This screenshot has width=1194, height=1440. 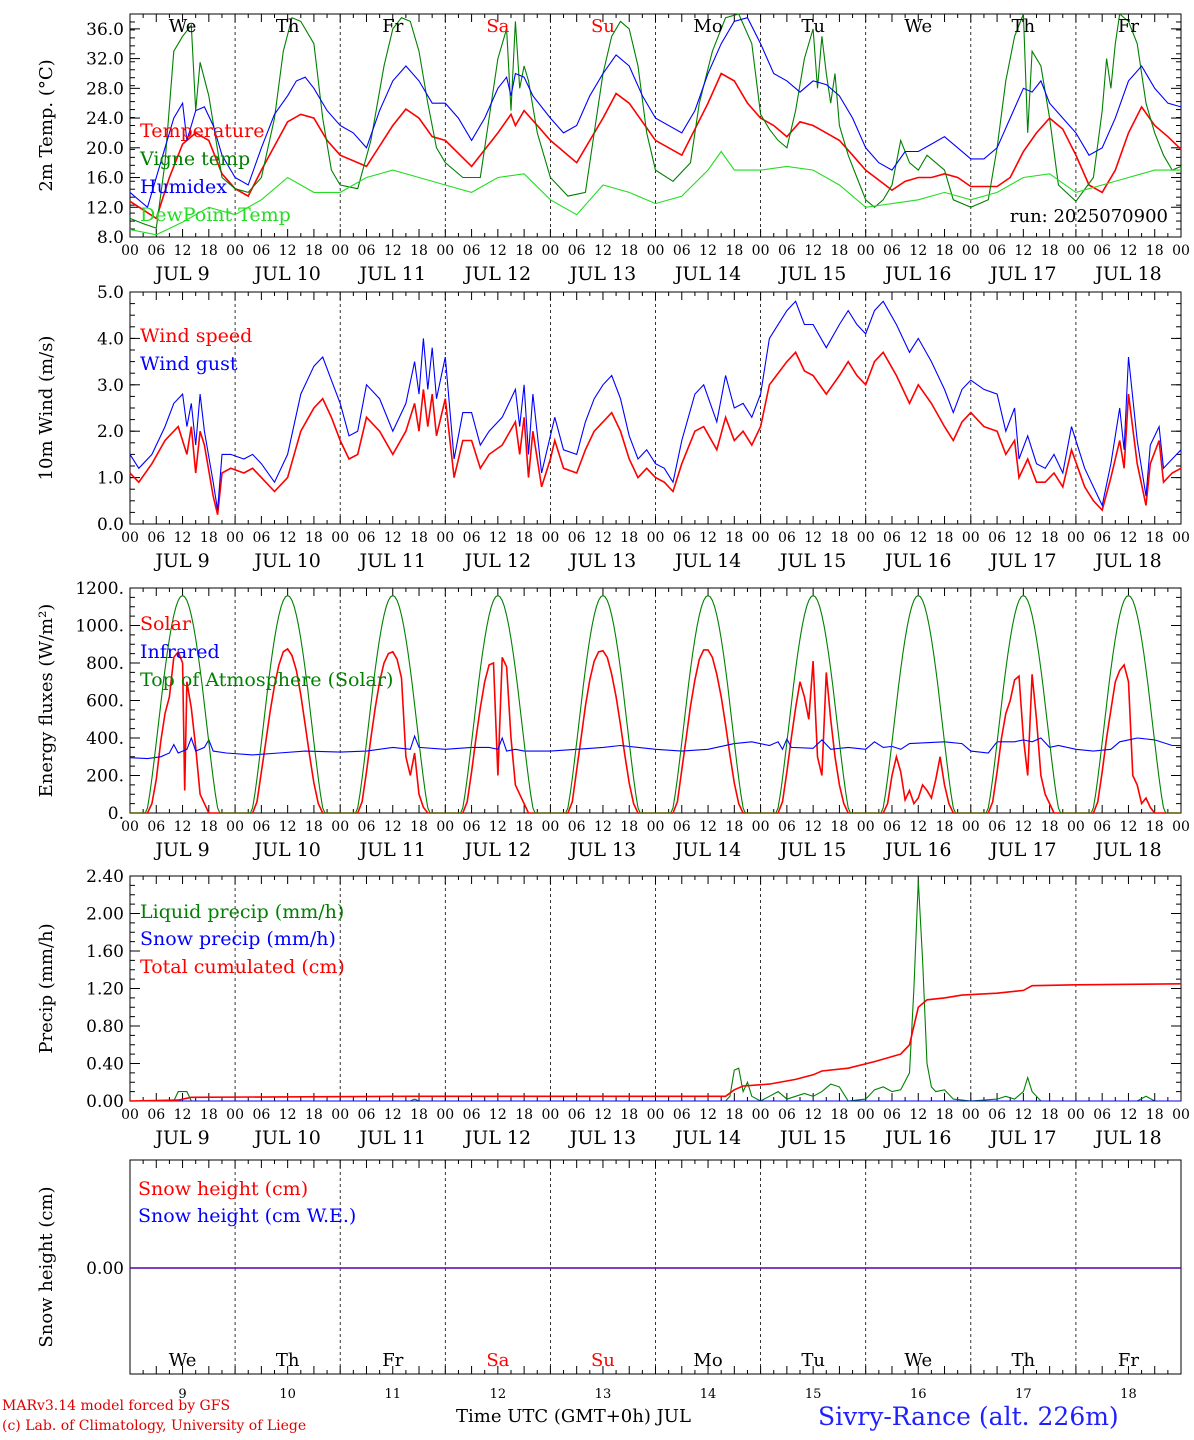 What do you see at coordinates (105, 60) in the screenshot?
I see `y-tick-label: 32.0` at bounding box center [105, 60].